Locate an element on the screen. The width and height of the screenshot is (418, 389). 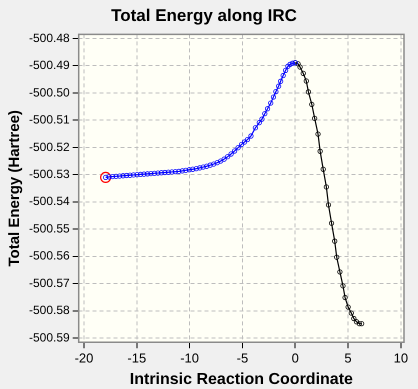
y-tick-label: -500.49 is located at coordinates (49, 65).